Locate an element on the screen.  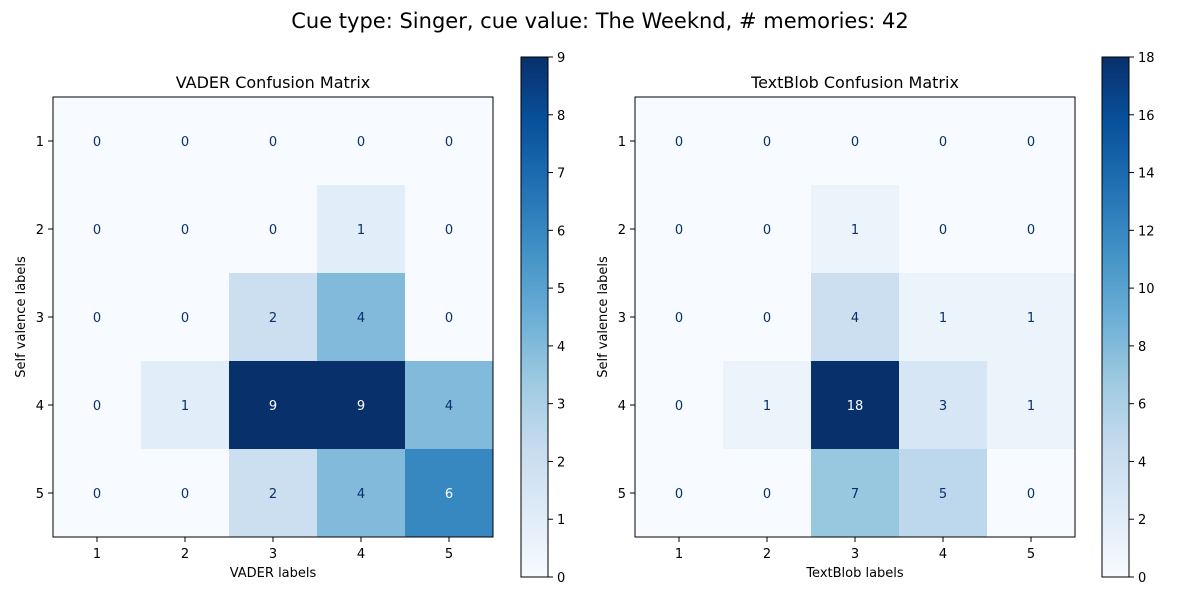
cell-value-label: 18 is located at coordinates (855, 406).